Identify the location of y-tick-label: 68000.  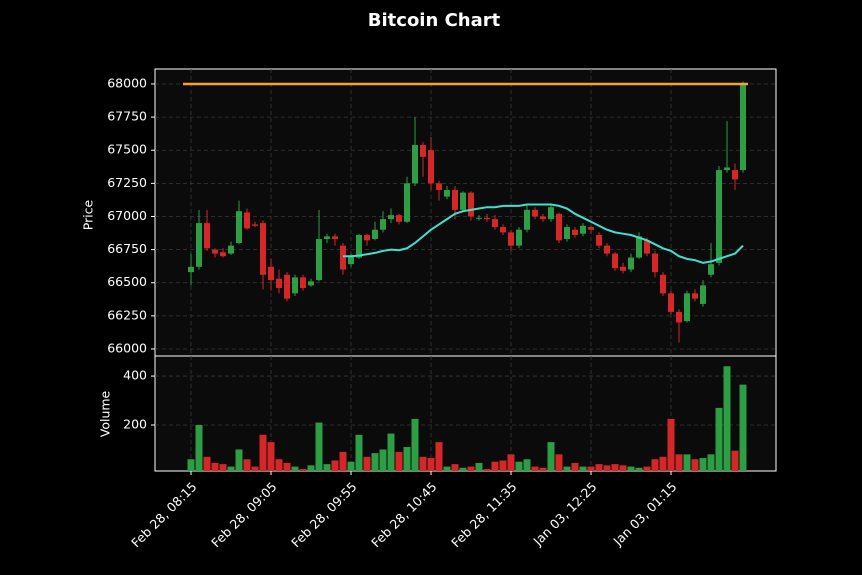
(127, 82).